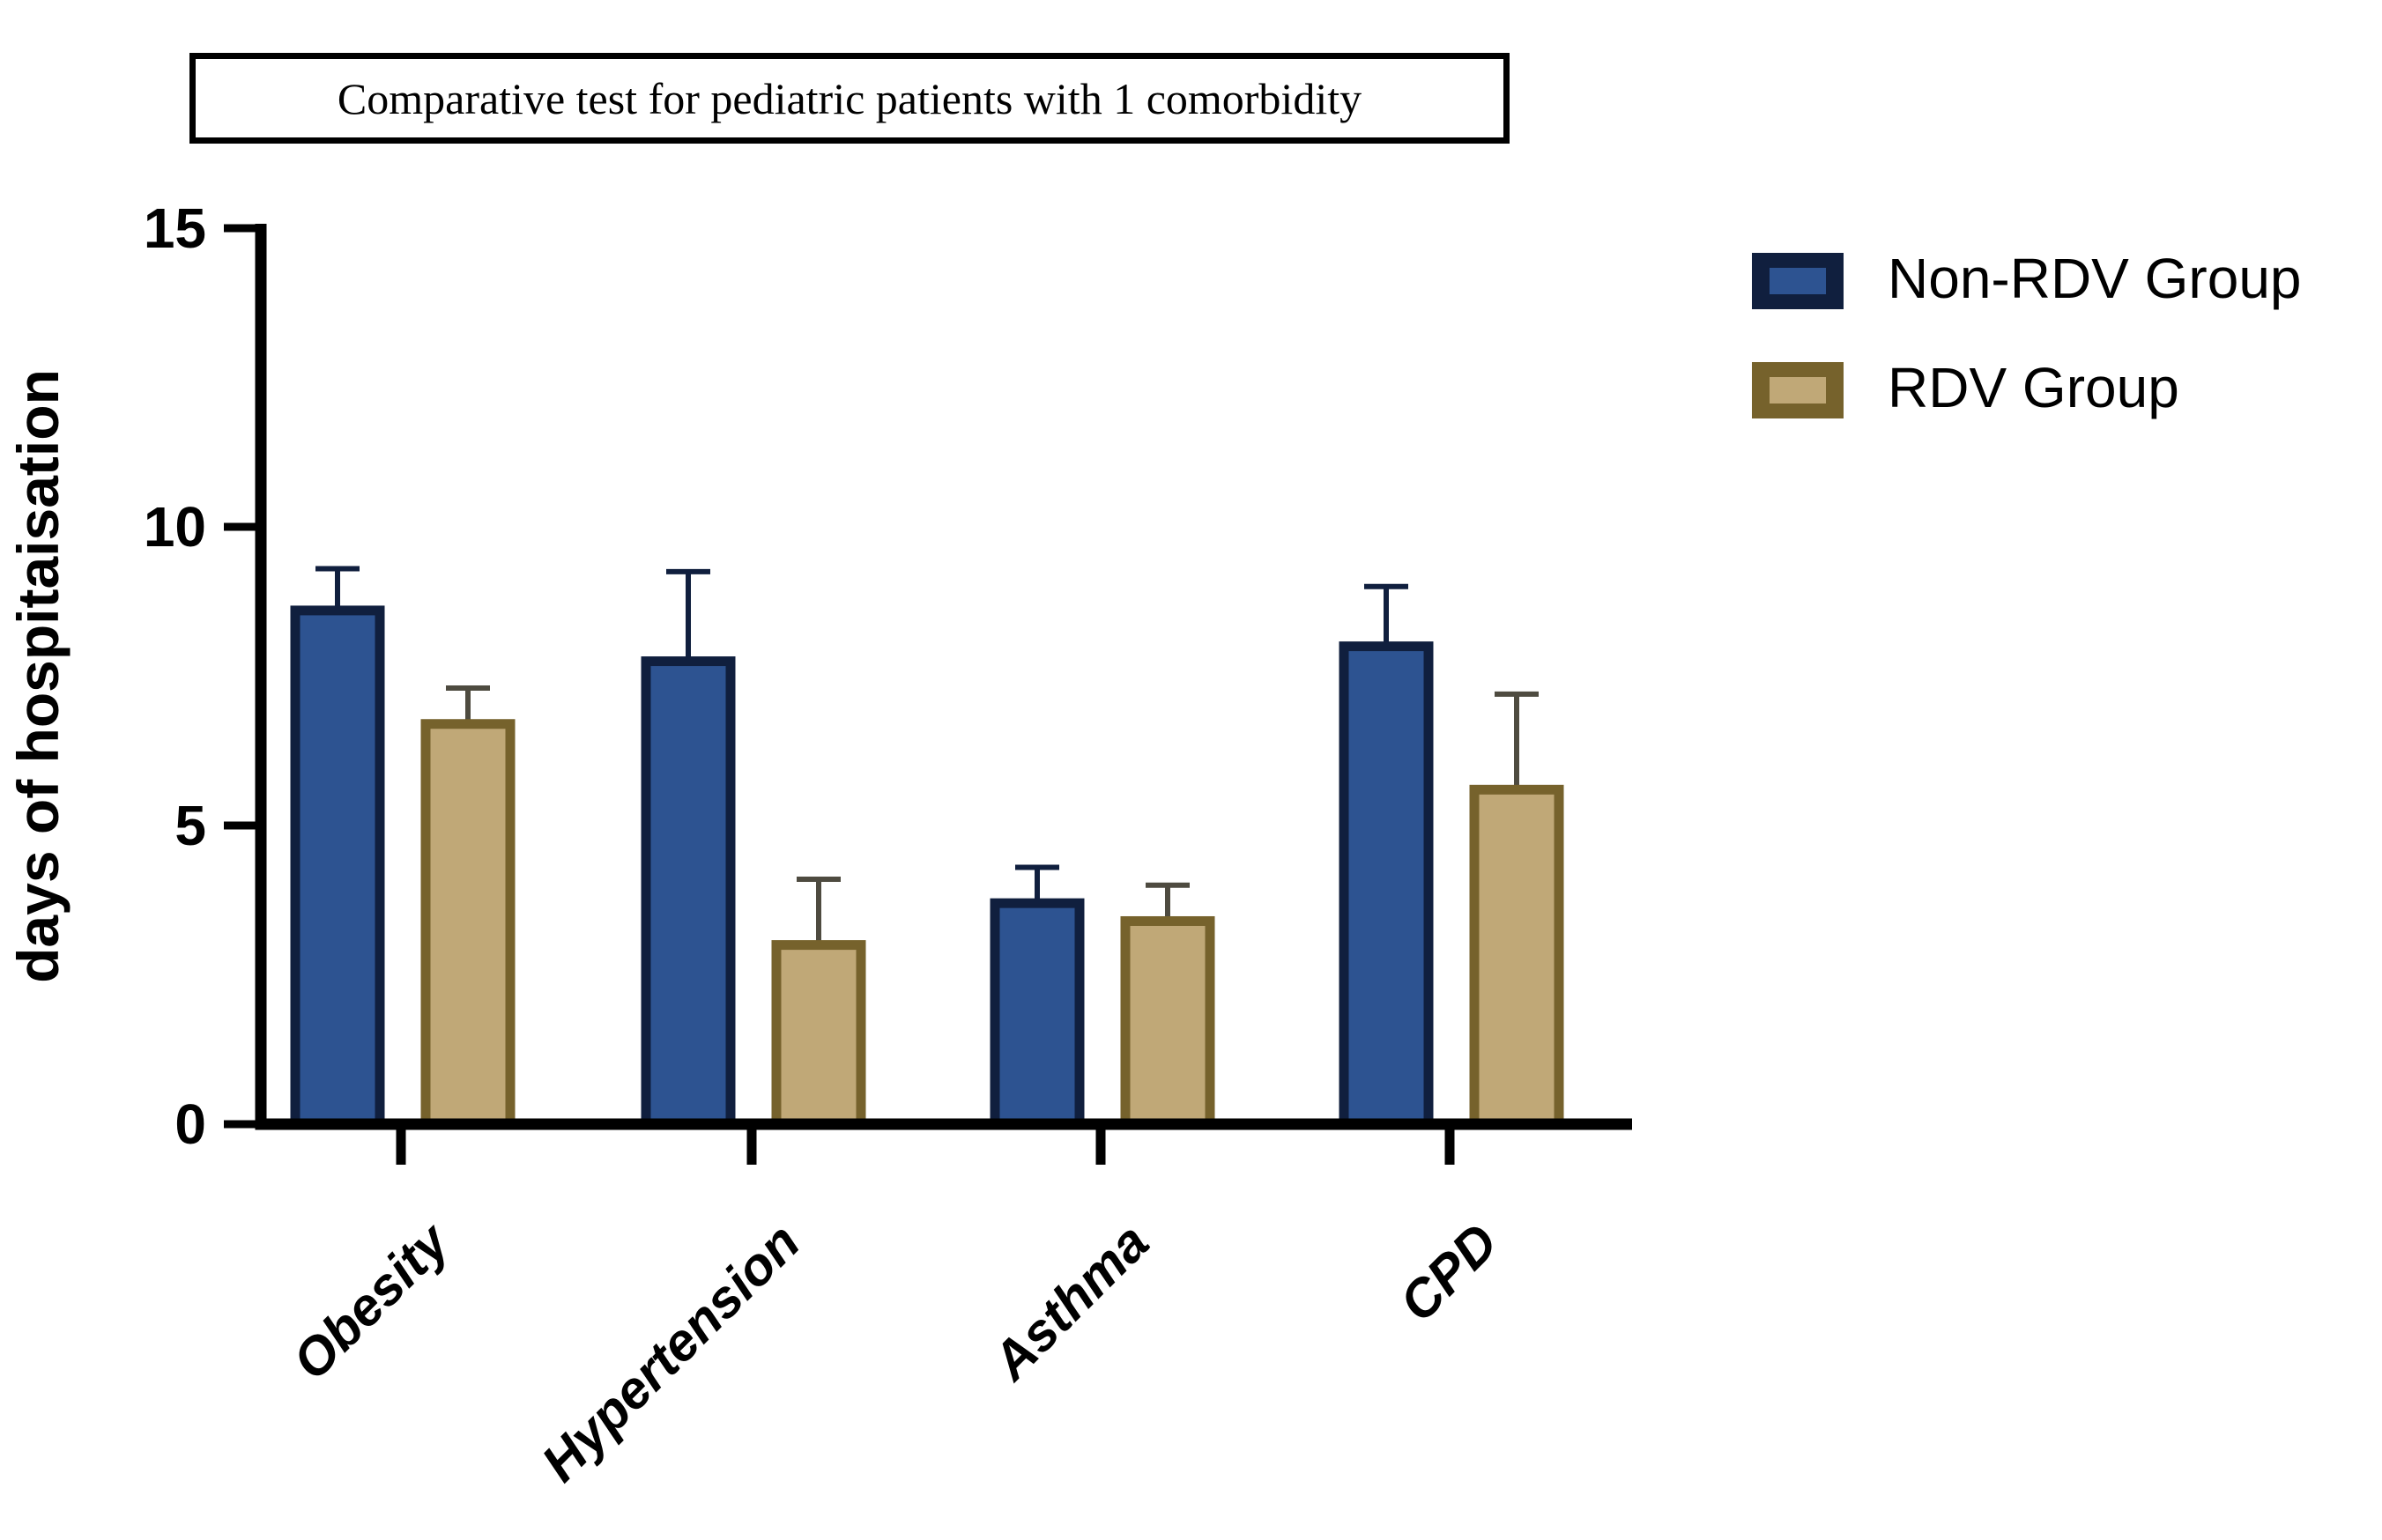  Describe the element at coordinates (818, 1035) in the screenshot. I see `bar-hypertension-rdv` at that location.